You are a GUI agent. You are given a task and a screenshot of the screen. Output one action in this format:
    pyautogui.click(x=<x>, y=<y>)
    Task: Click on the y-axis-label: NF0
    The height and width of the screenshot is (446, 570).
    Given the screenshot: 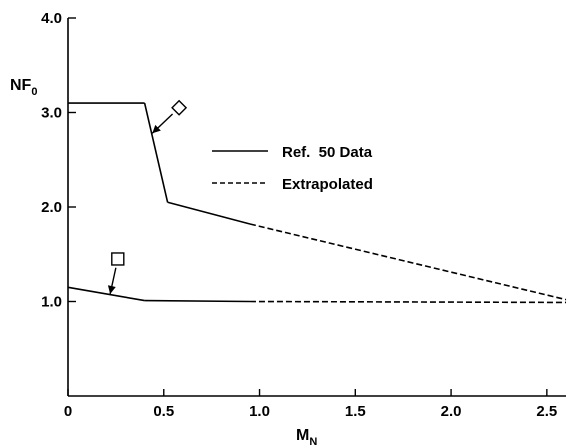 What is the action you would take?
    pyautogui.click(x=23, y=87)
    